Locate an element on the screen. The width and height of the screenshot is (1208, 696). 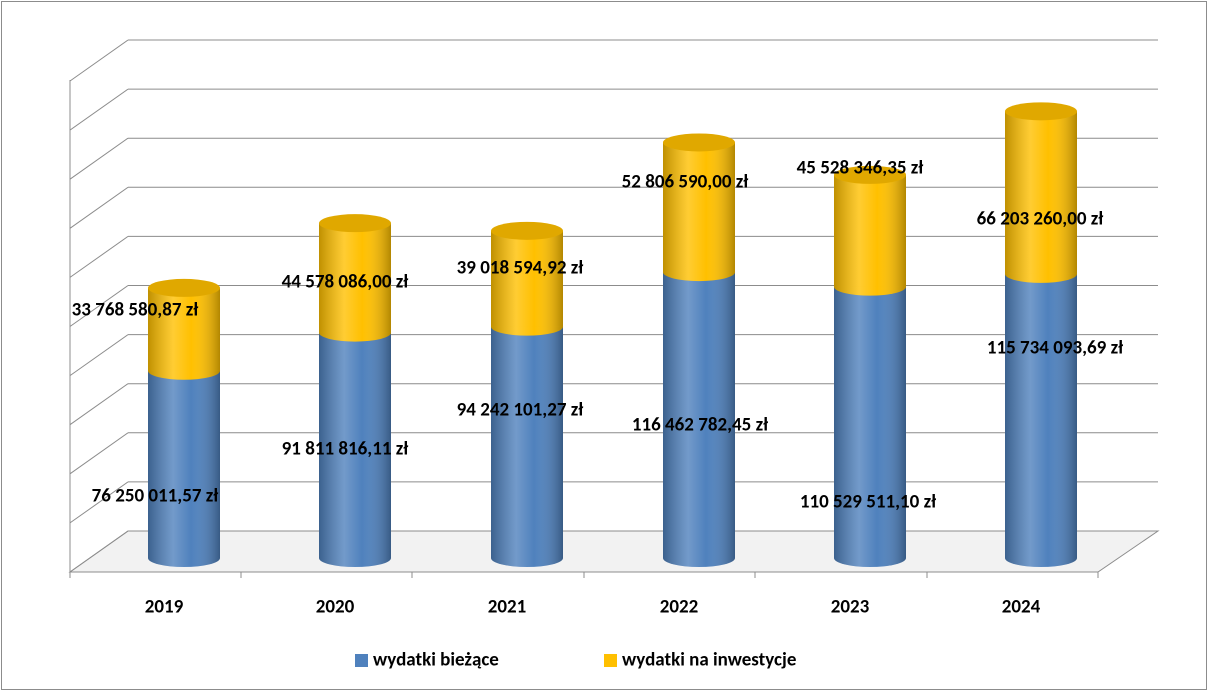
data-label: 110 529 511,10 zł is located at coordinates (868, 502).